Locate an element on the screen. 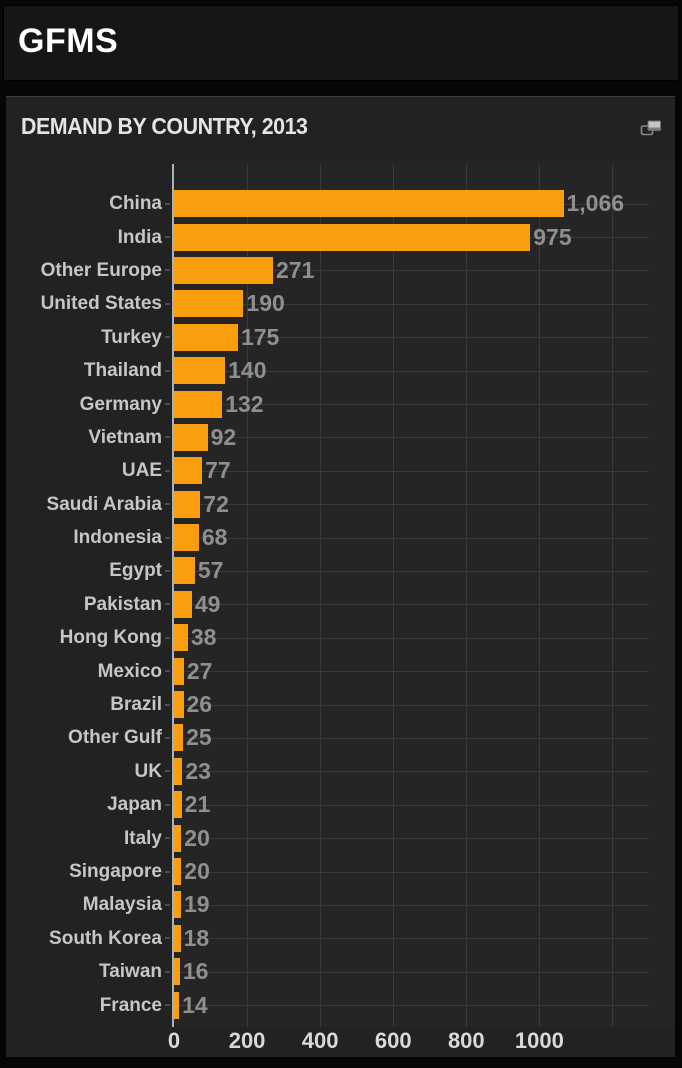 The image size is (682, 1068). bar-value-label: 20 is located at coordinates (197, 837).